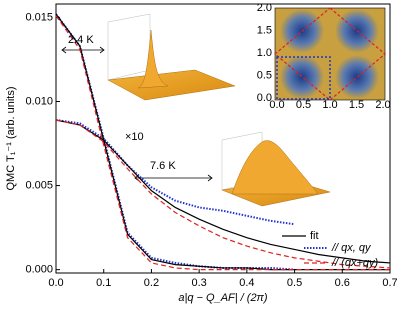  I want to click on inset-surface-low-t, so click(171, 57).